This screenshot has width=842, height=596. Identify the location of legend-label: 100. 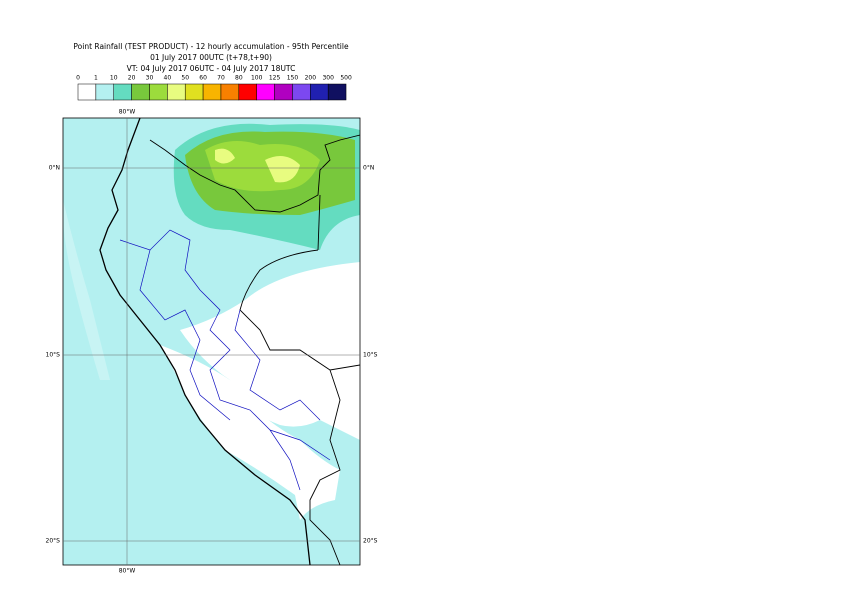
(257, 78).